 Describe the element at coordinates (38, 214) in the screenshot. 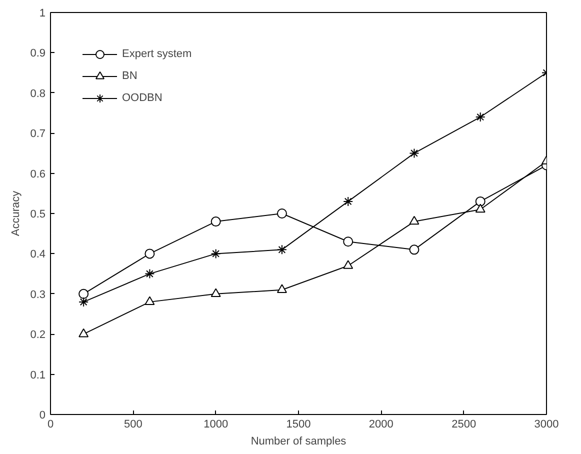

I see `y-tick-label: 0.5` at that location.